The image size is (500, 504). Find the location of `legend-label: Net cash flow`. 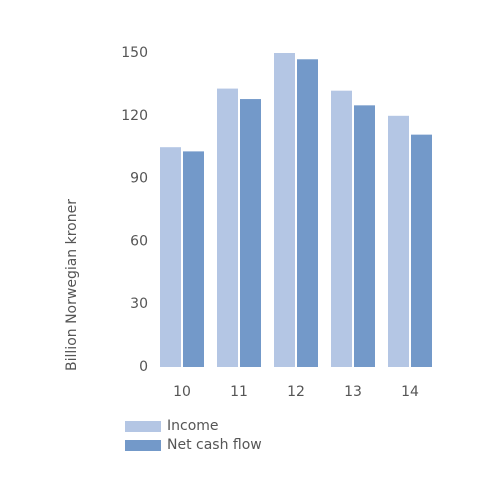

legend-label: Net cash flow is located at coordinates (214, 445).